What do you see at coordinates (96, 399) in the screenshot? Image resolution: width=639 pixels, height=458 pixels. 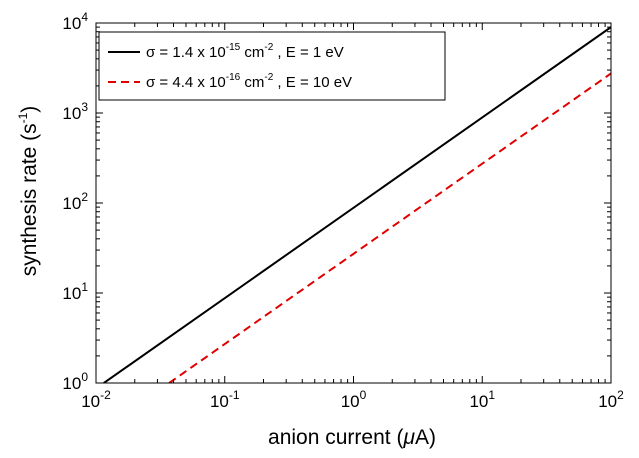 I see `x-tick-label: 10⁻²` at bounding box center [96, 399].